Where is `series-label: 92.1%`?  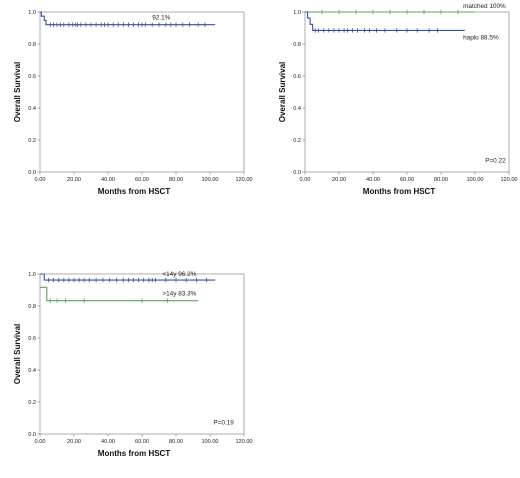 series-label: 92.1% is located at coordinates (161, 18).